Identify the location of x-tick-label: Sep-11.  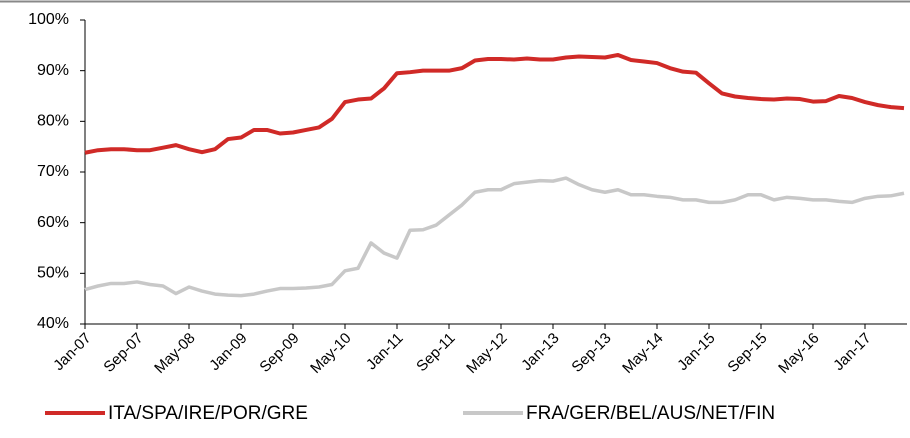
(435, 352).